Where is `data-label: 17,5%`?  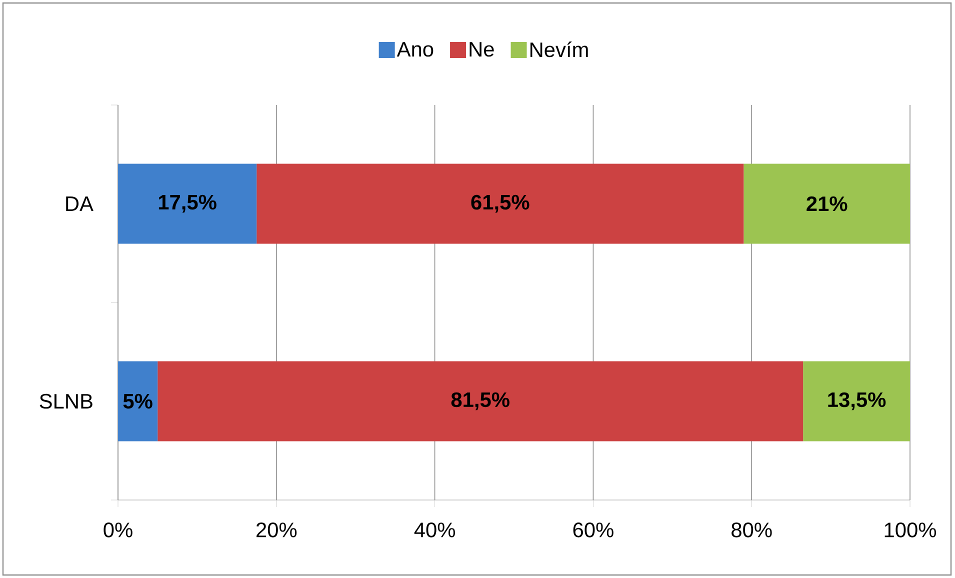 data-label: 17,5% is located at coordinates (187, 203).